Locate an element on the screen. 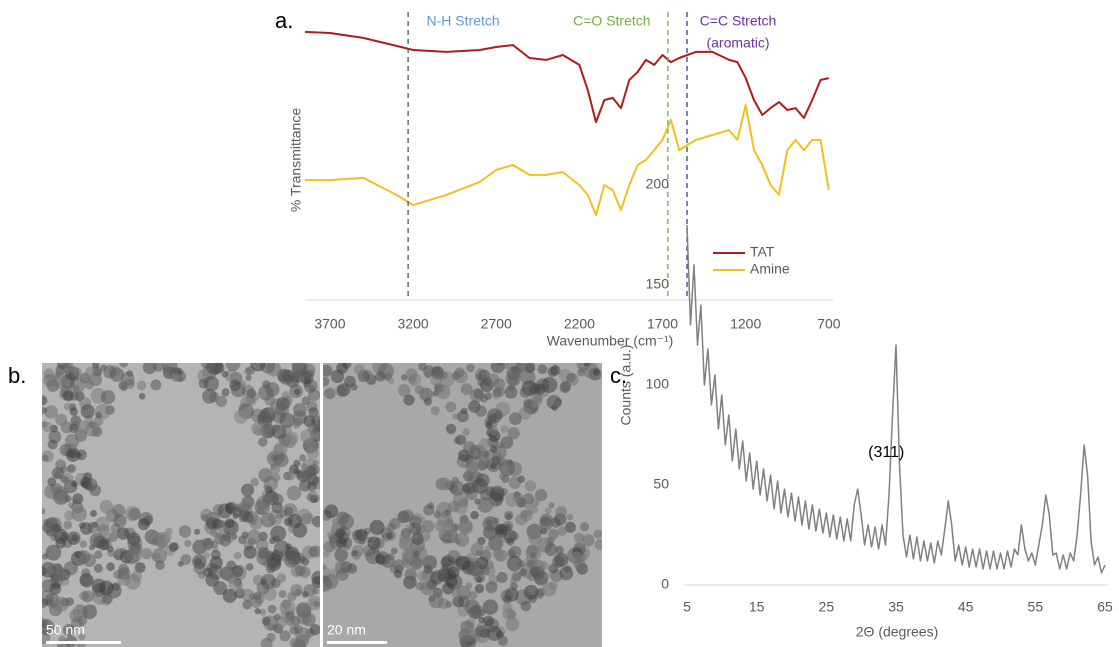  x-tick-label: 1700 is located at coordinates (662, 324).